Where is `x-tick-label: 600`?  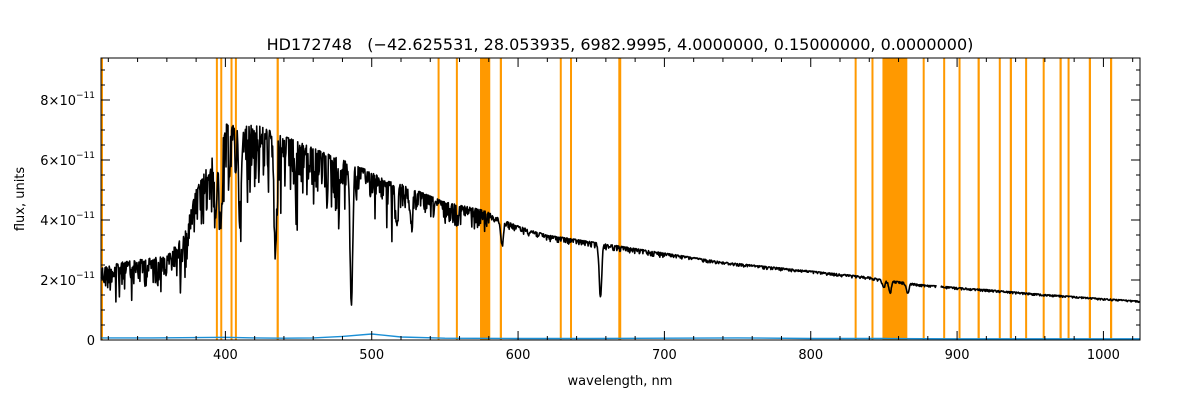 x-tick-label: 600 is located at coordinates (518, 355).